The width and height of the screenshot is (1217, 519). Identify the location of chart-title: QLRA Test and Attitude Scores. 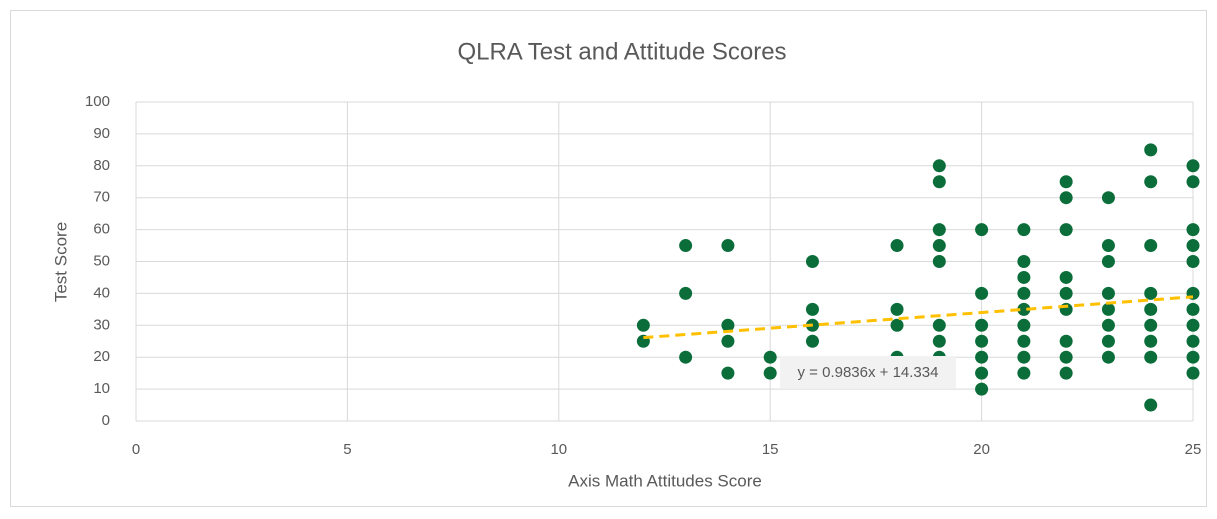
(621, 51).